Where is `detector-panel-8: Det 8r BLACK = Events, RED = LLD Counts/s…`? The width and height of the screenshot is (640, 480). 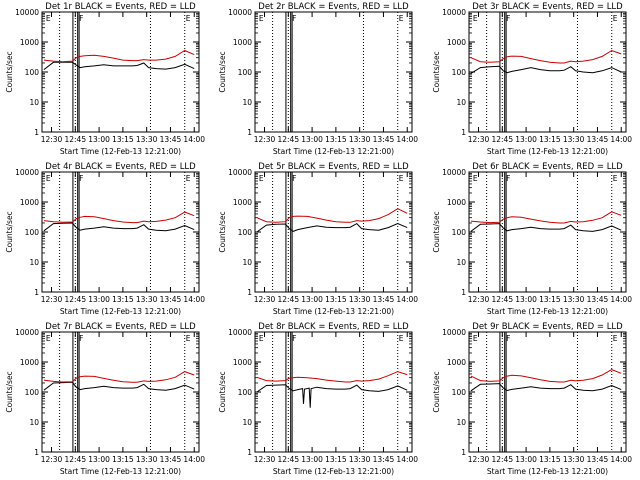 detector-panel-8: Det 8r BLACK = Events, RED = LLD Counts/s… is located at coordinates (318, 399).